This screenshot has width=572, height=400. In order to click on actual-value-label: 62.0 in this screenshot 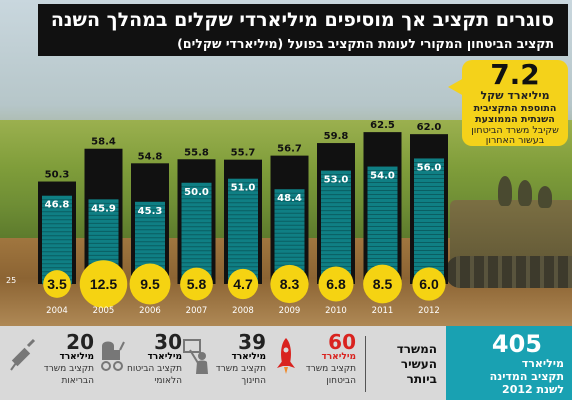, I will do `click(429, 127)`.